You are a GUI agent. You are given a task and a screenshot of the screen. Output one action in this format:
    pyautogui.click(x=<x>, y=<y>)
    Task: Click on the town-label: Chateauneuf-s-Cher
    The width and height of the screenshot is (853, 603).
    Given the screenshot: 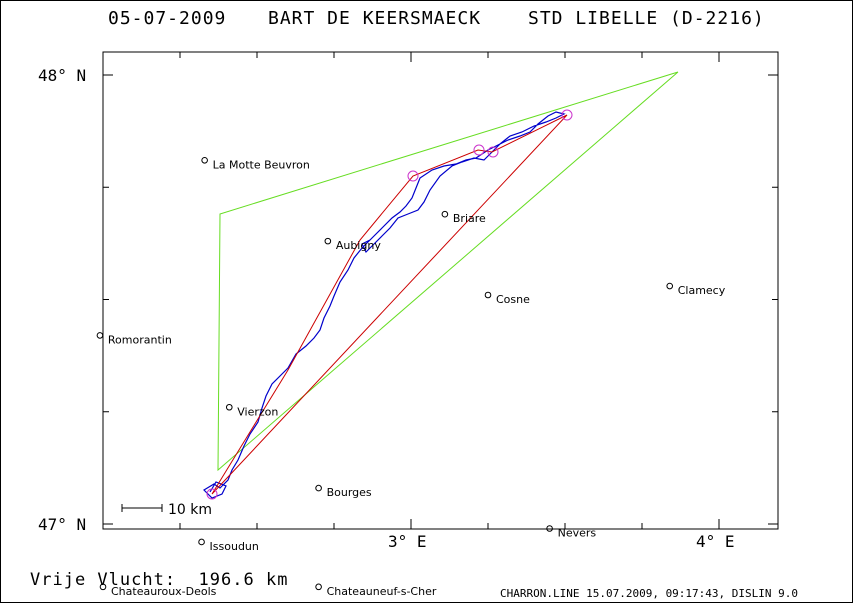 What is the action you would take?
    pyautogui.click(x=382, y=591)
    